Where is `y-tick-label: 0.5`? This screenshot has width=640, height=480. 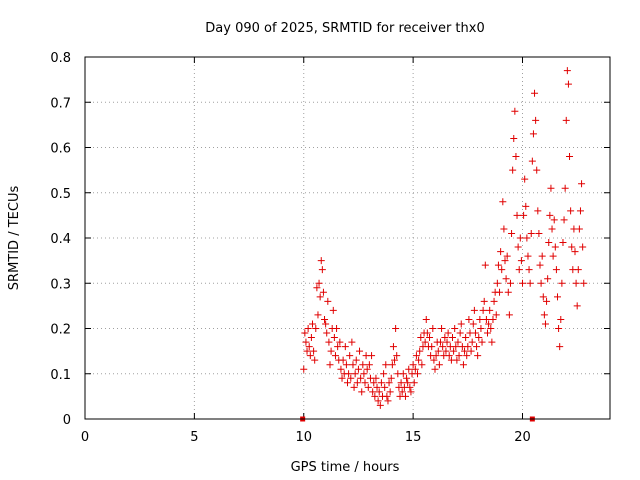 y-tick-label: 0.5 is located at coordinates (60, 194).